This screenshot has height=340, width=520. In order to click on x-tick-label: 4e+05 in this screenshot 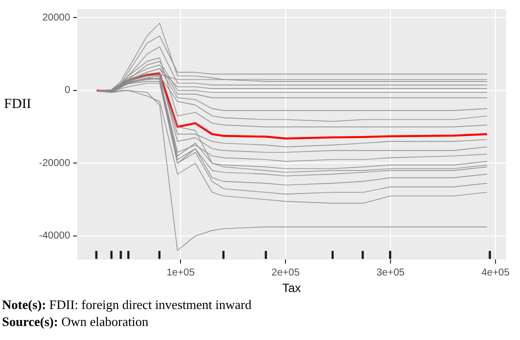, I will do `click(495, 272)`.